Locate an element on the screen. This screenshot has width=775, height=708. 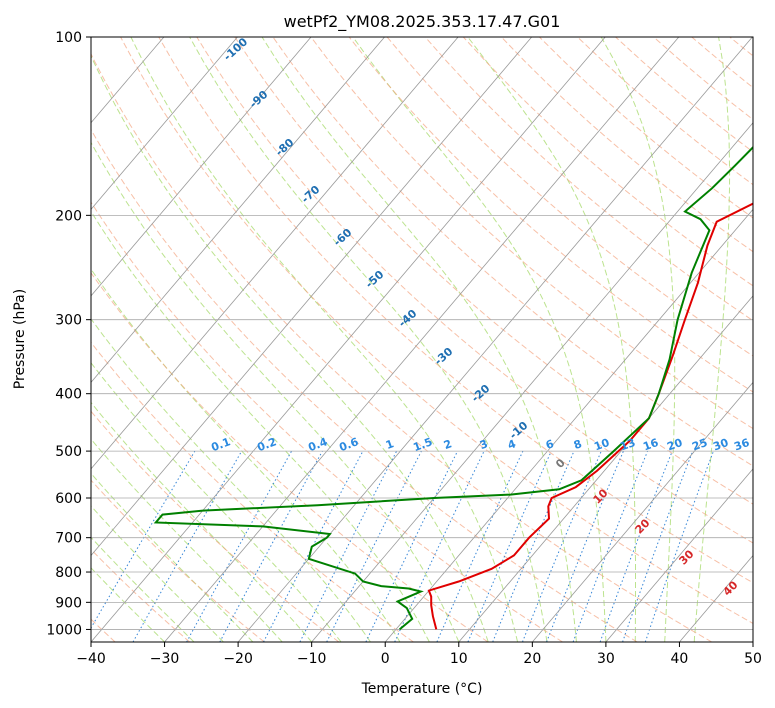
chart-title: wetPf2_YM08.2025.353.17.47.G01 is located at coordinates (422, 22).